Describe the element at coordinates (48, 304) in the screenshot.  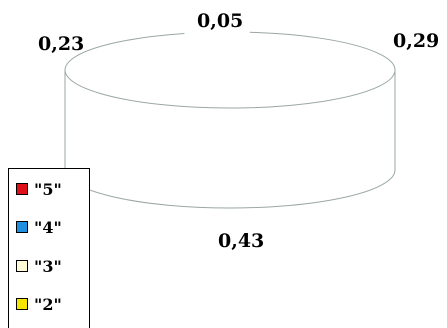
I see `legend-label: "2"` at that location.